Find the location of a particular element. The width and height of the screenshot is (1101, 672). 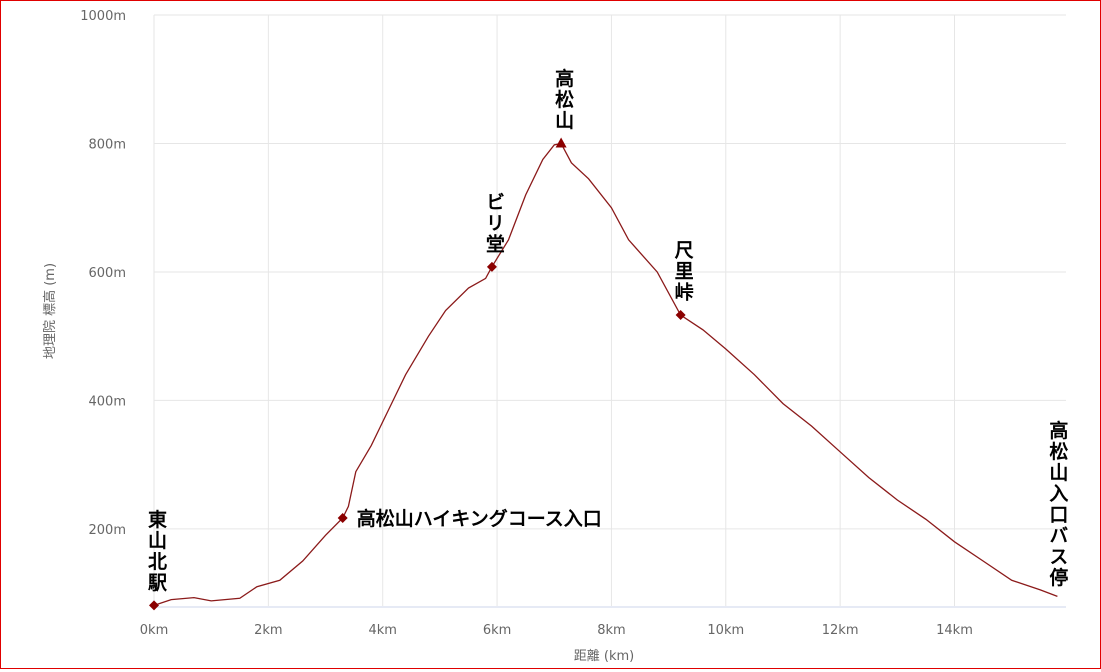

x-tick-label: 14km is located at coordinates (954, 630).